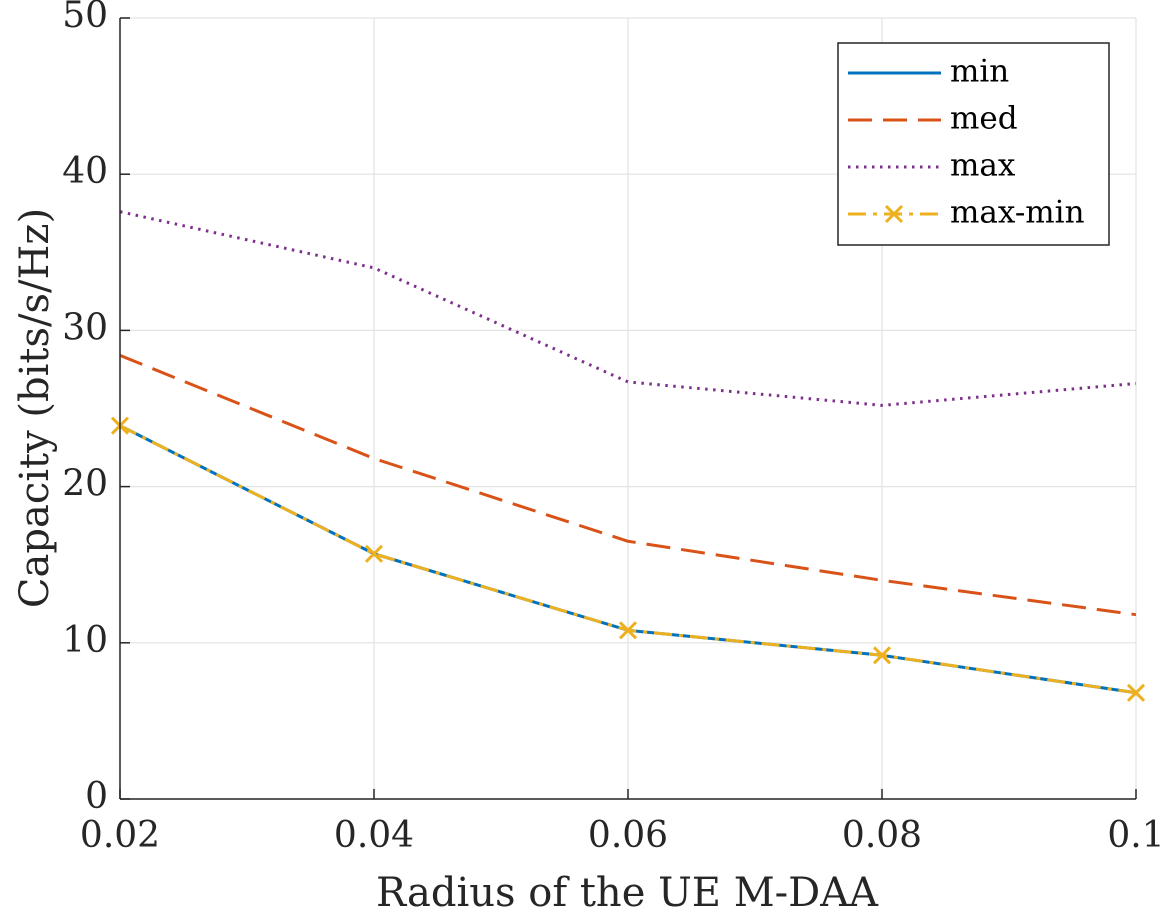  I want to click on x-tick-label: 0.04, so click(374, 835).